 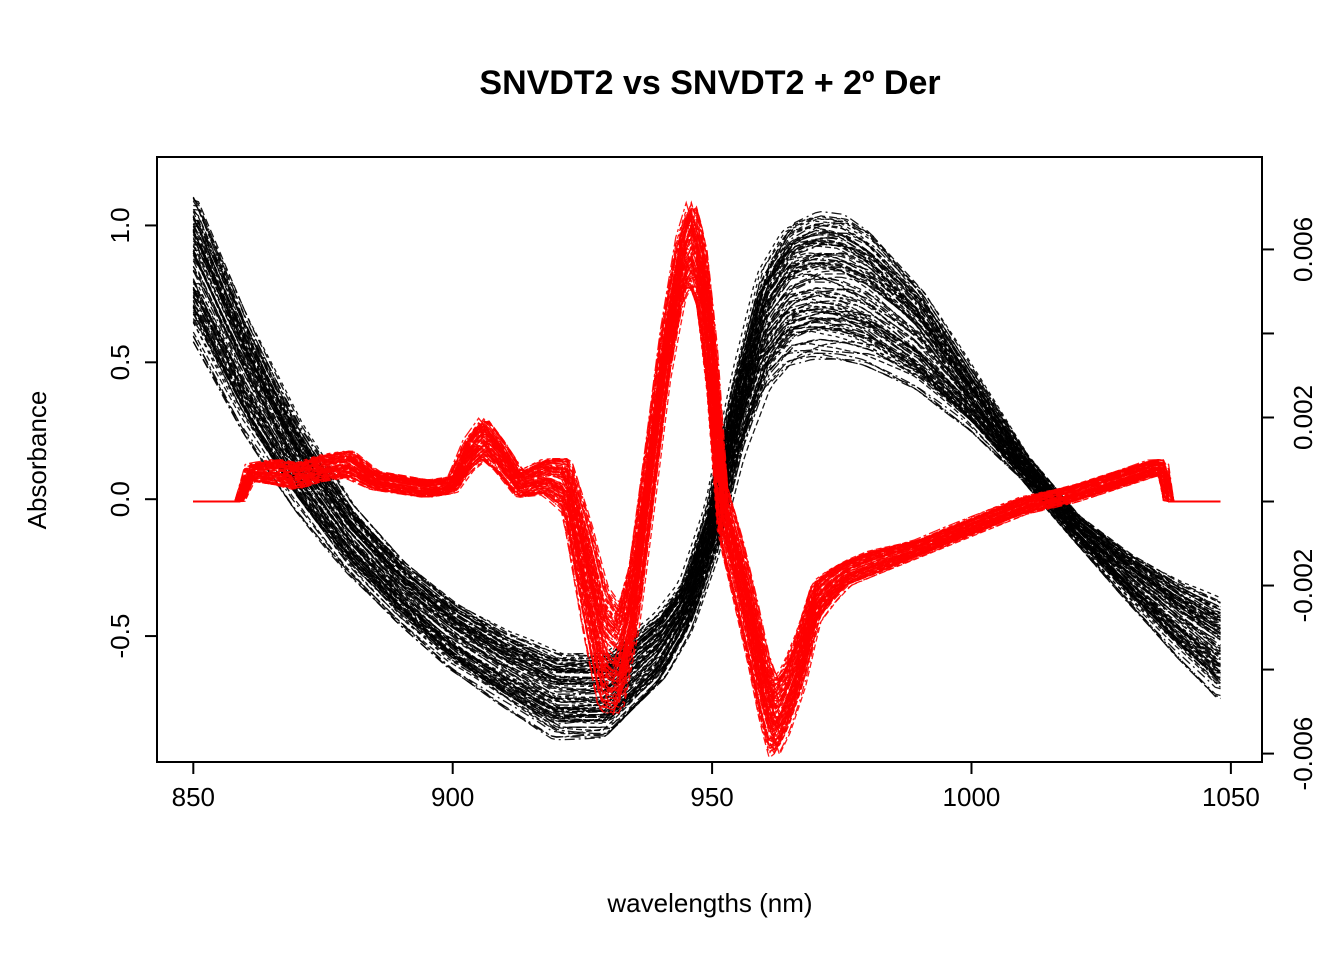 What do you see at coordinates (1303, 586) in the screenshot?
I see `y2-tick-label: -0.002` at bounding box center [1303, 586].